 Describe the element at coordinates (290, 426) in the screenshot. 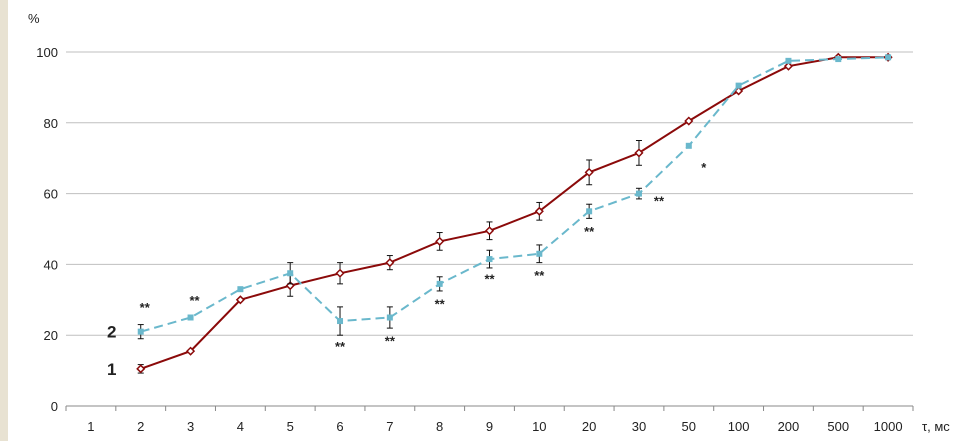

I see `x-tick-label: 5` at that location.